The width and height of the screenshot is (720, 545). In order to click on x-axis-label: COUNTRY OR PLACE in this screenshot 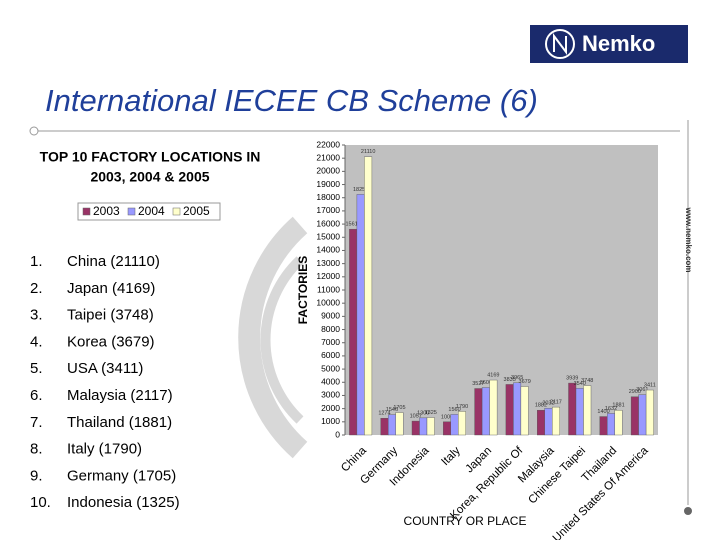, I will do `click(465, 521)`.